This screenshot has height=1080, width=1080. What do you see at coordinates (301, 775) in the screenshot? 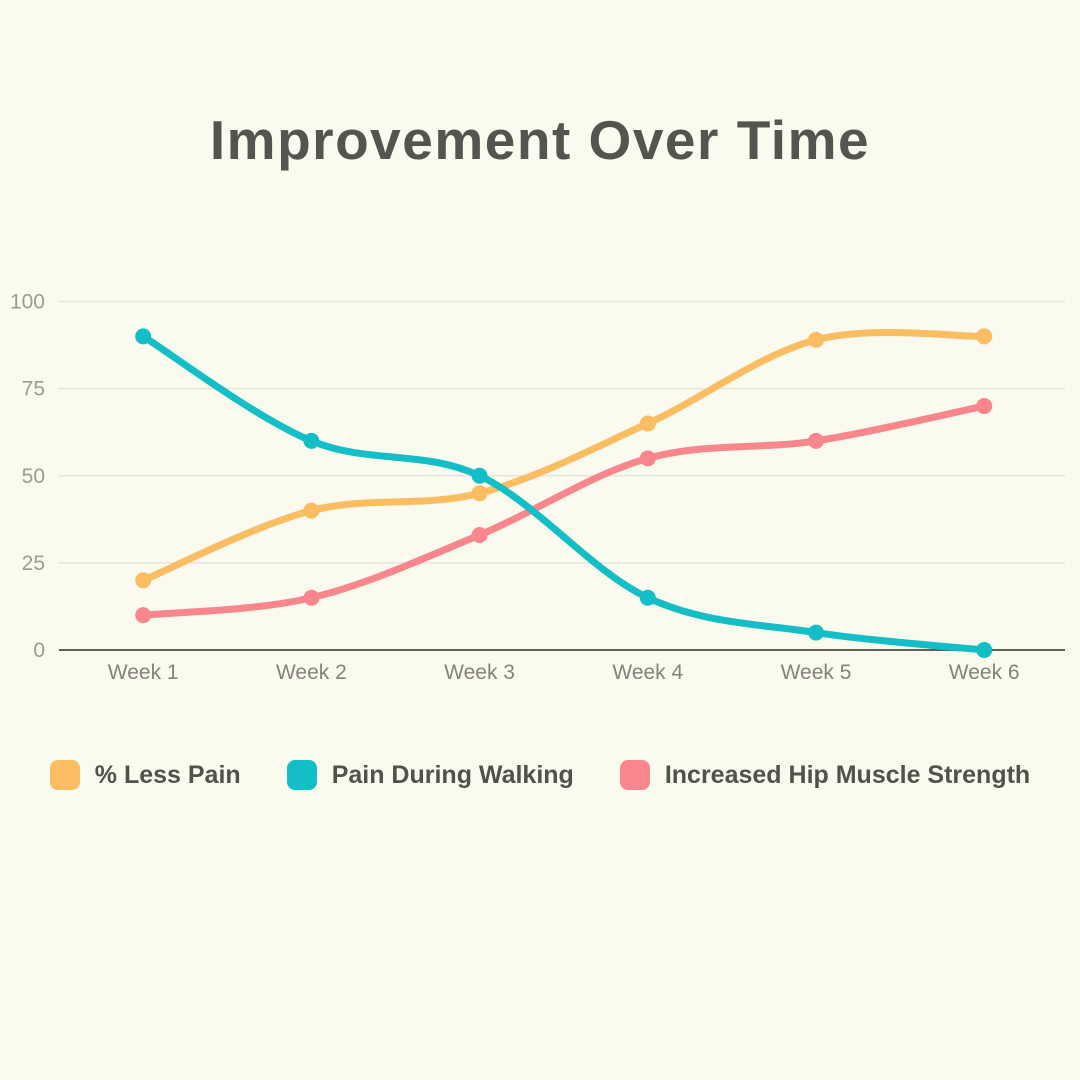
I see `legend-swatch-pain-walking` at bounding box center [301, 775].